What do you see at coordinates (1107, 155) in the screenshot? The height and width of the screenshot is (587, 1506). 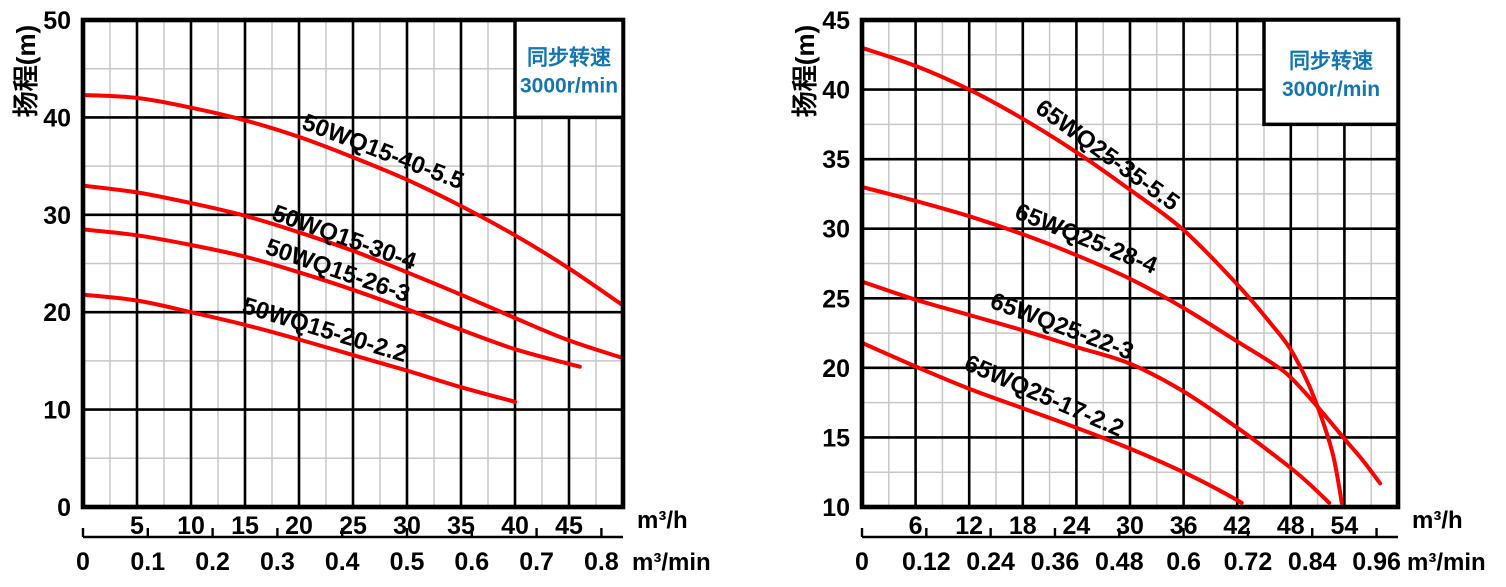 I see `curve-label-65WQ25-35-5.5: 65WQ25-35-5.5` at bounding box center [1107, 155].